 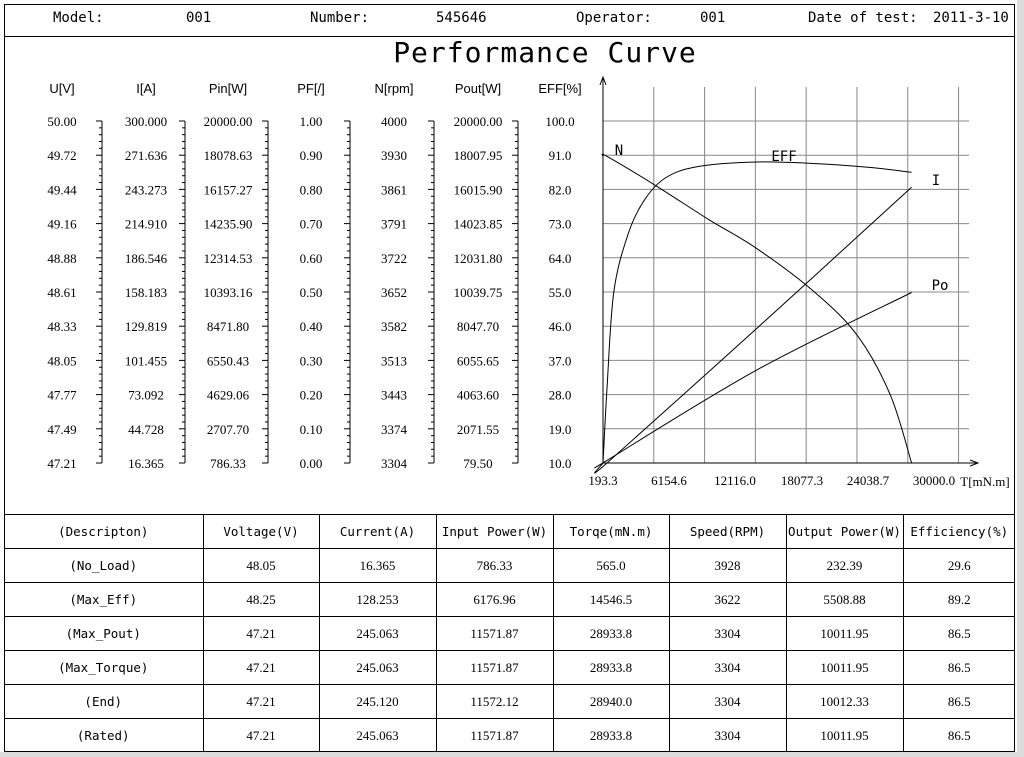 I want to click on scale-tick-pf: 0.90, so click(x=311, y=155).